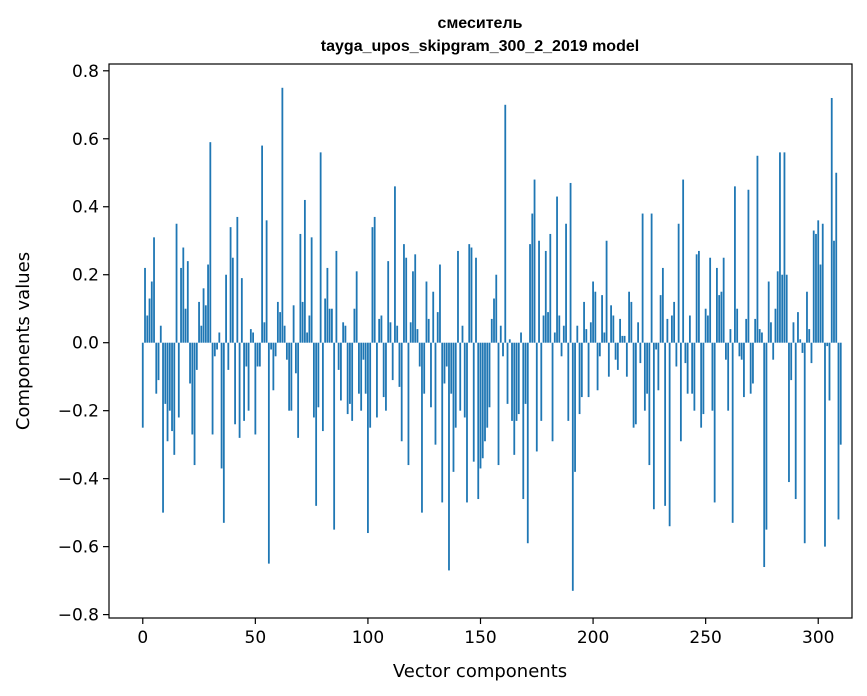 Image resolution: width=867 pixels, height=696 pixels. What do you see at coordinates (85, 344) in the screenshot?
I see `y-tick-label: 0.0` at bounding box center [85, 344].